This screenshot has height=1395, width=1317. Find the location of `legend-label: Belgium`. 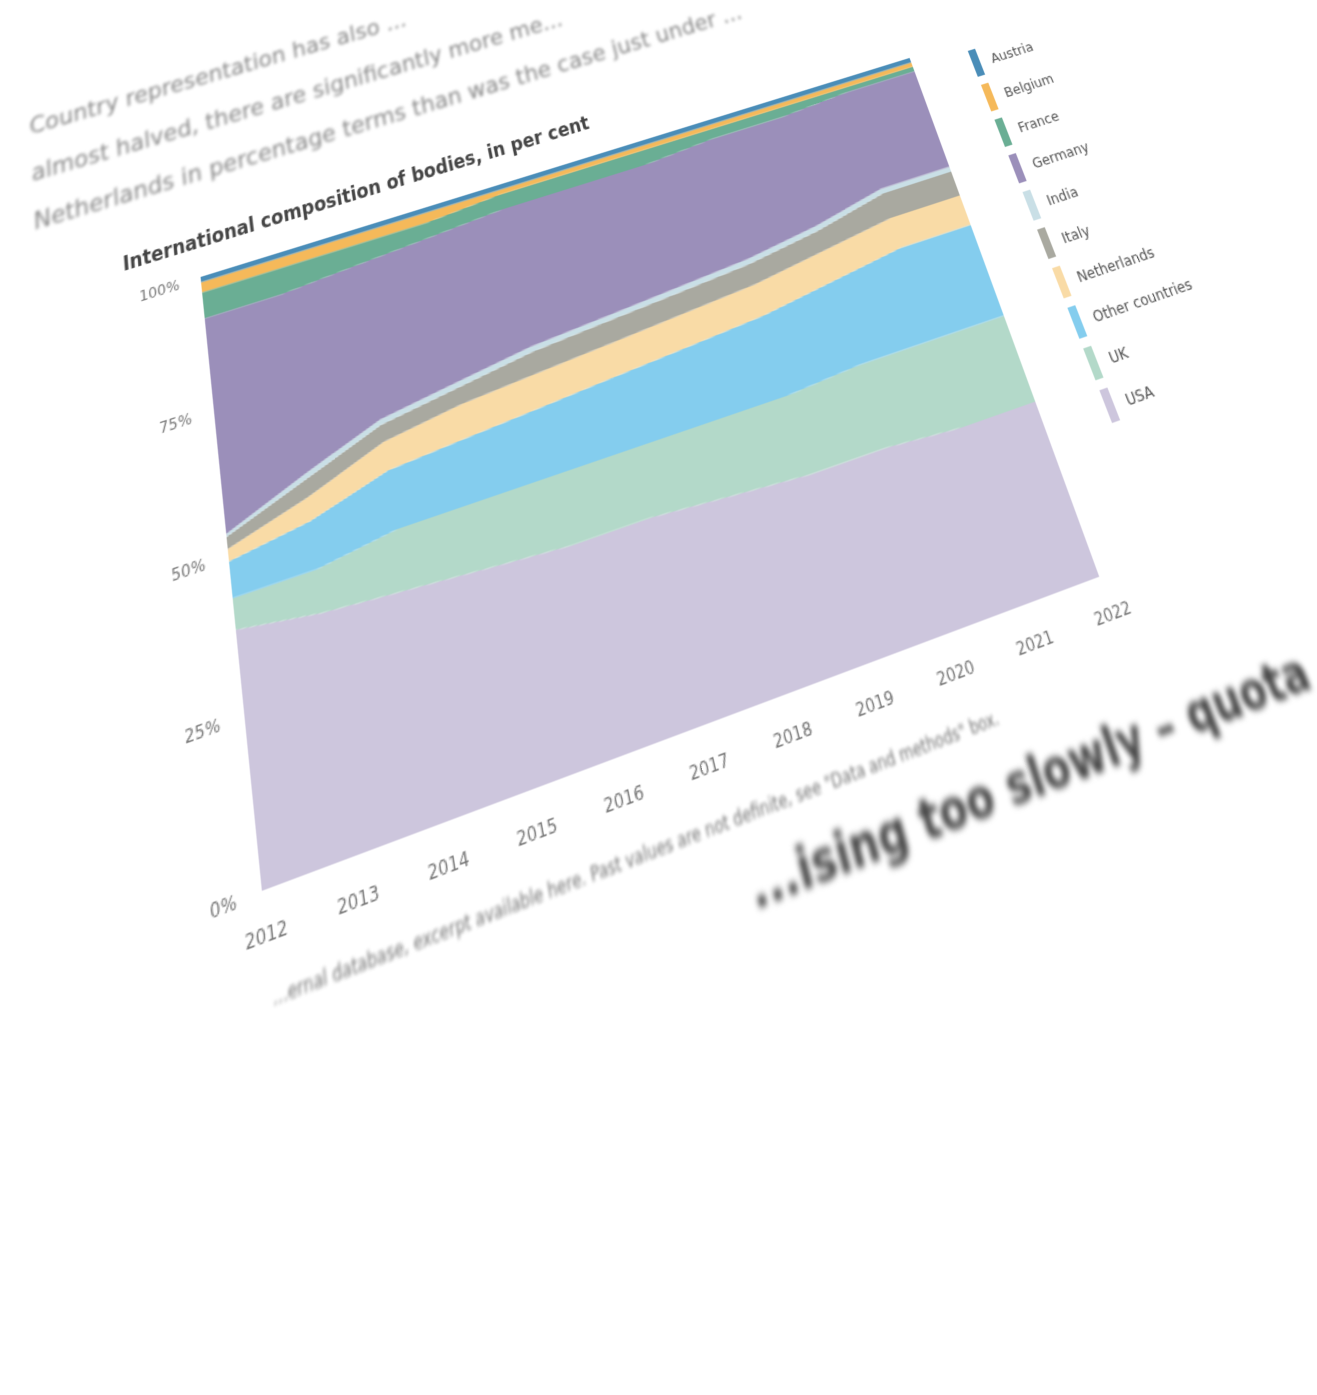

legend-label: Belgium is located at coordinates (1029, 85).